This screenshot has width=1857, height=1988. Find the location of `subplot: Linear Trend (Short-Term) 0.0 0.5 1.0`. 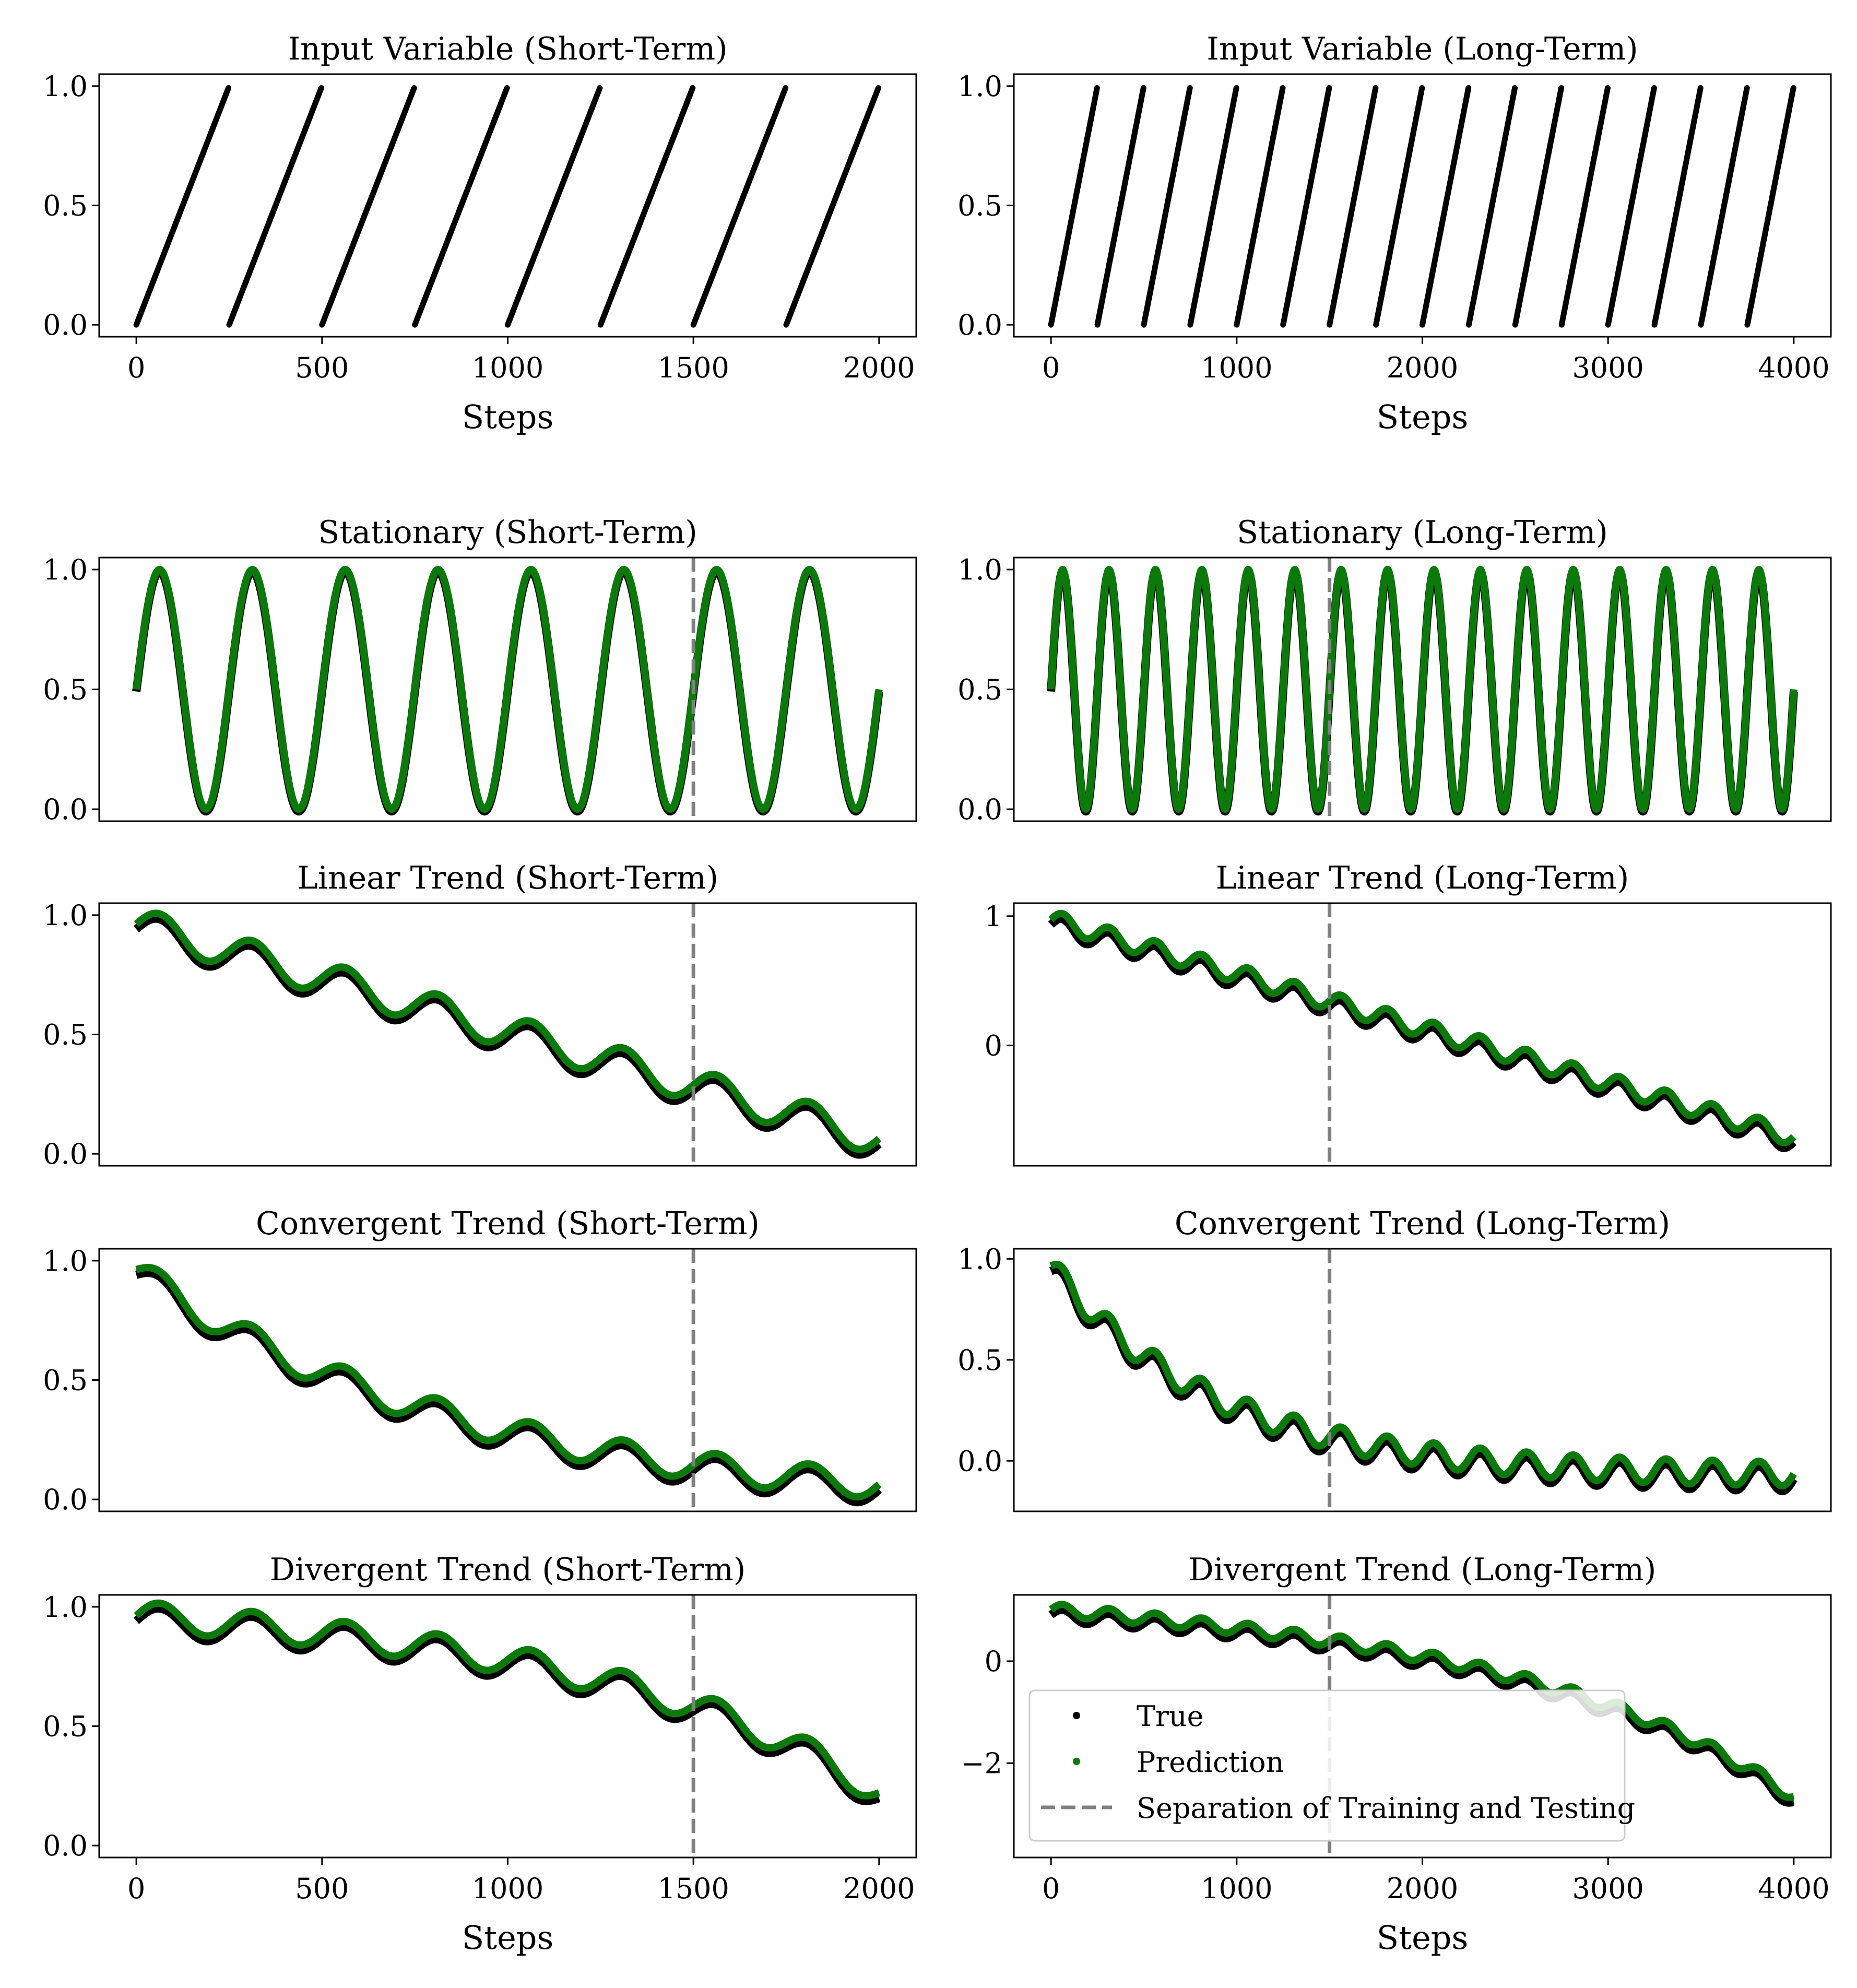

subplot: Linear Trend (Short-Term) 0.0 0.5 1.0 is located at coordinates (480, 1015).